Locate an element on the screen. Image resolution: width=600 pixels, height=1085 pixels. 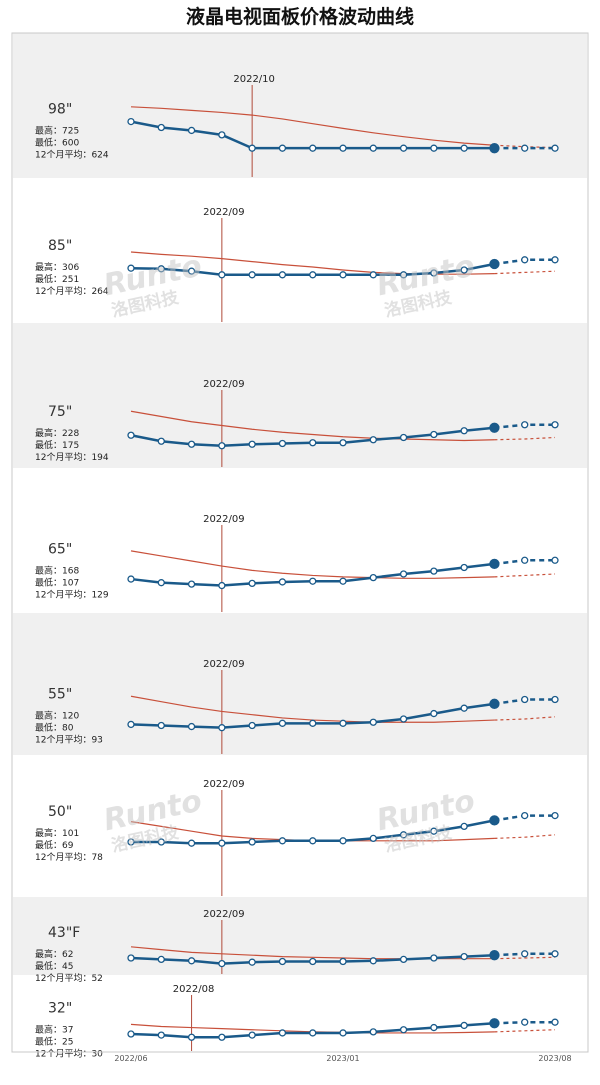
stat-value-low: 107 is located at coordinates (70, 584).